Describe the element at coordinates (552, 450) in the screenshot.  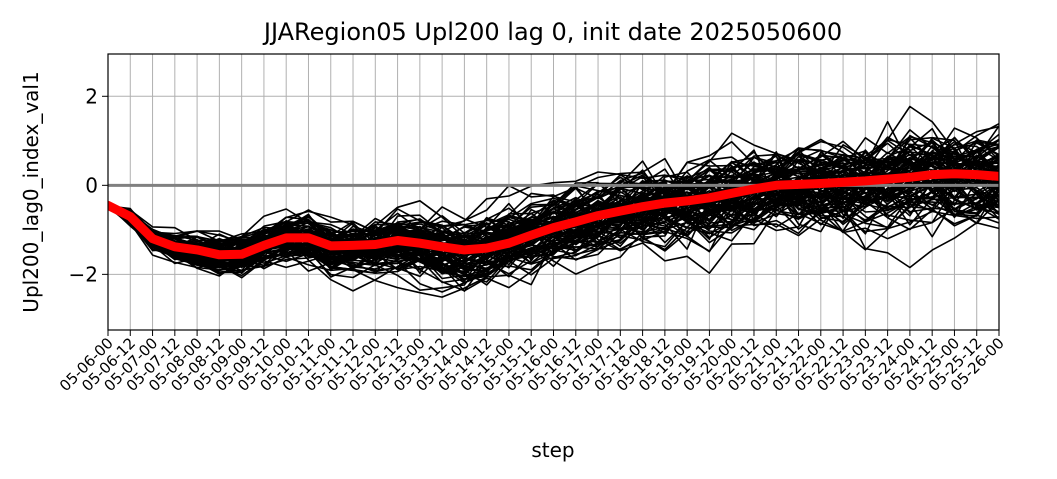
I see `x-axis-label: step` at that location.